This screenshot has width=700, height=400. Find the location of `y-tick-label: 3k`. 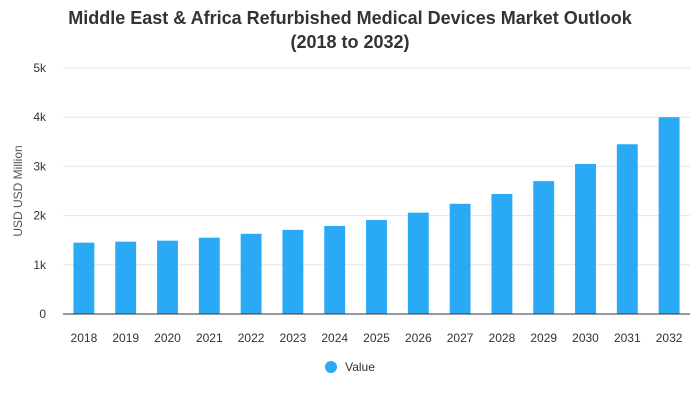

y-tick-label: 3k is located at coordinates (40, 166).